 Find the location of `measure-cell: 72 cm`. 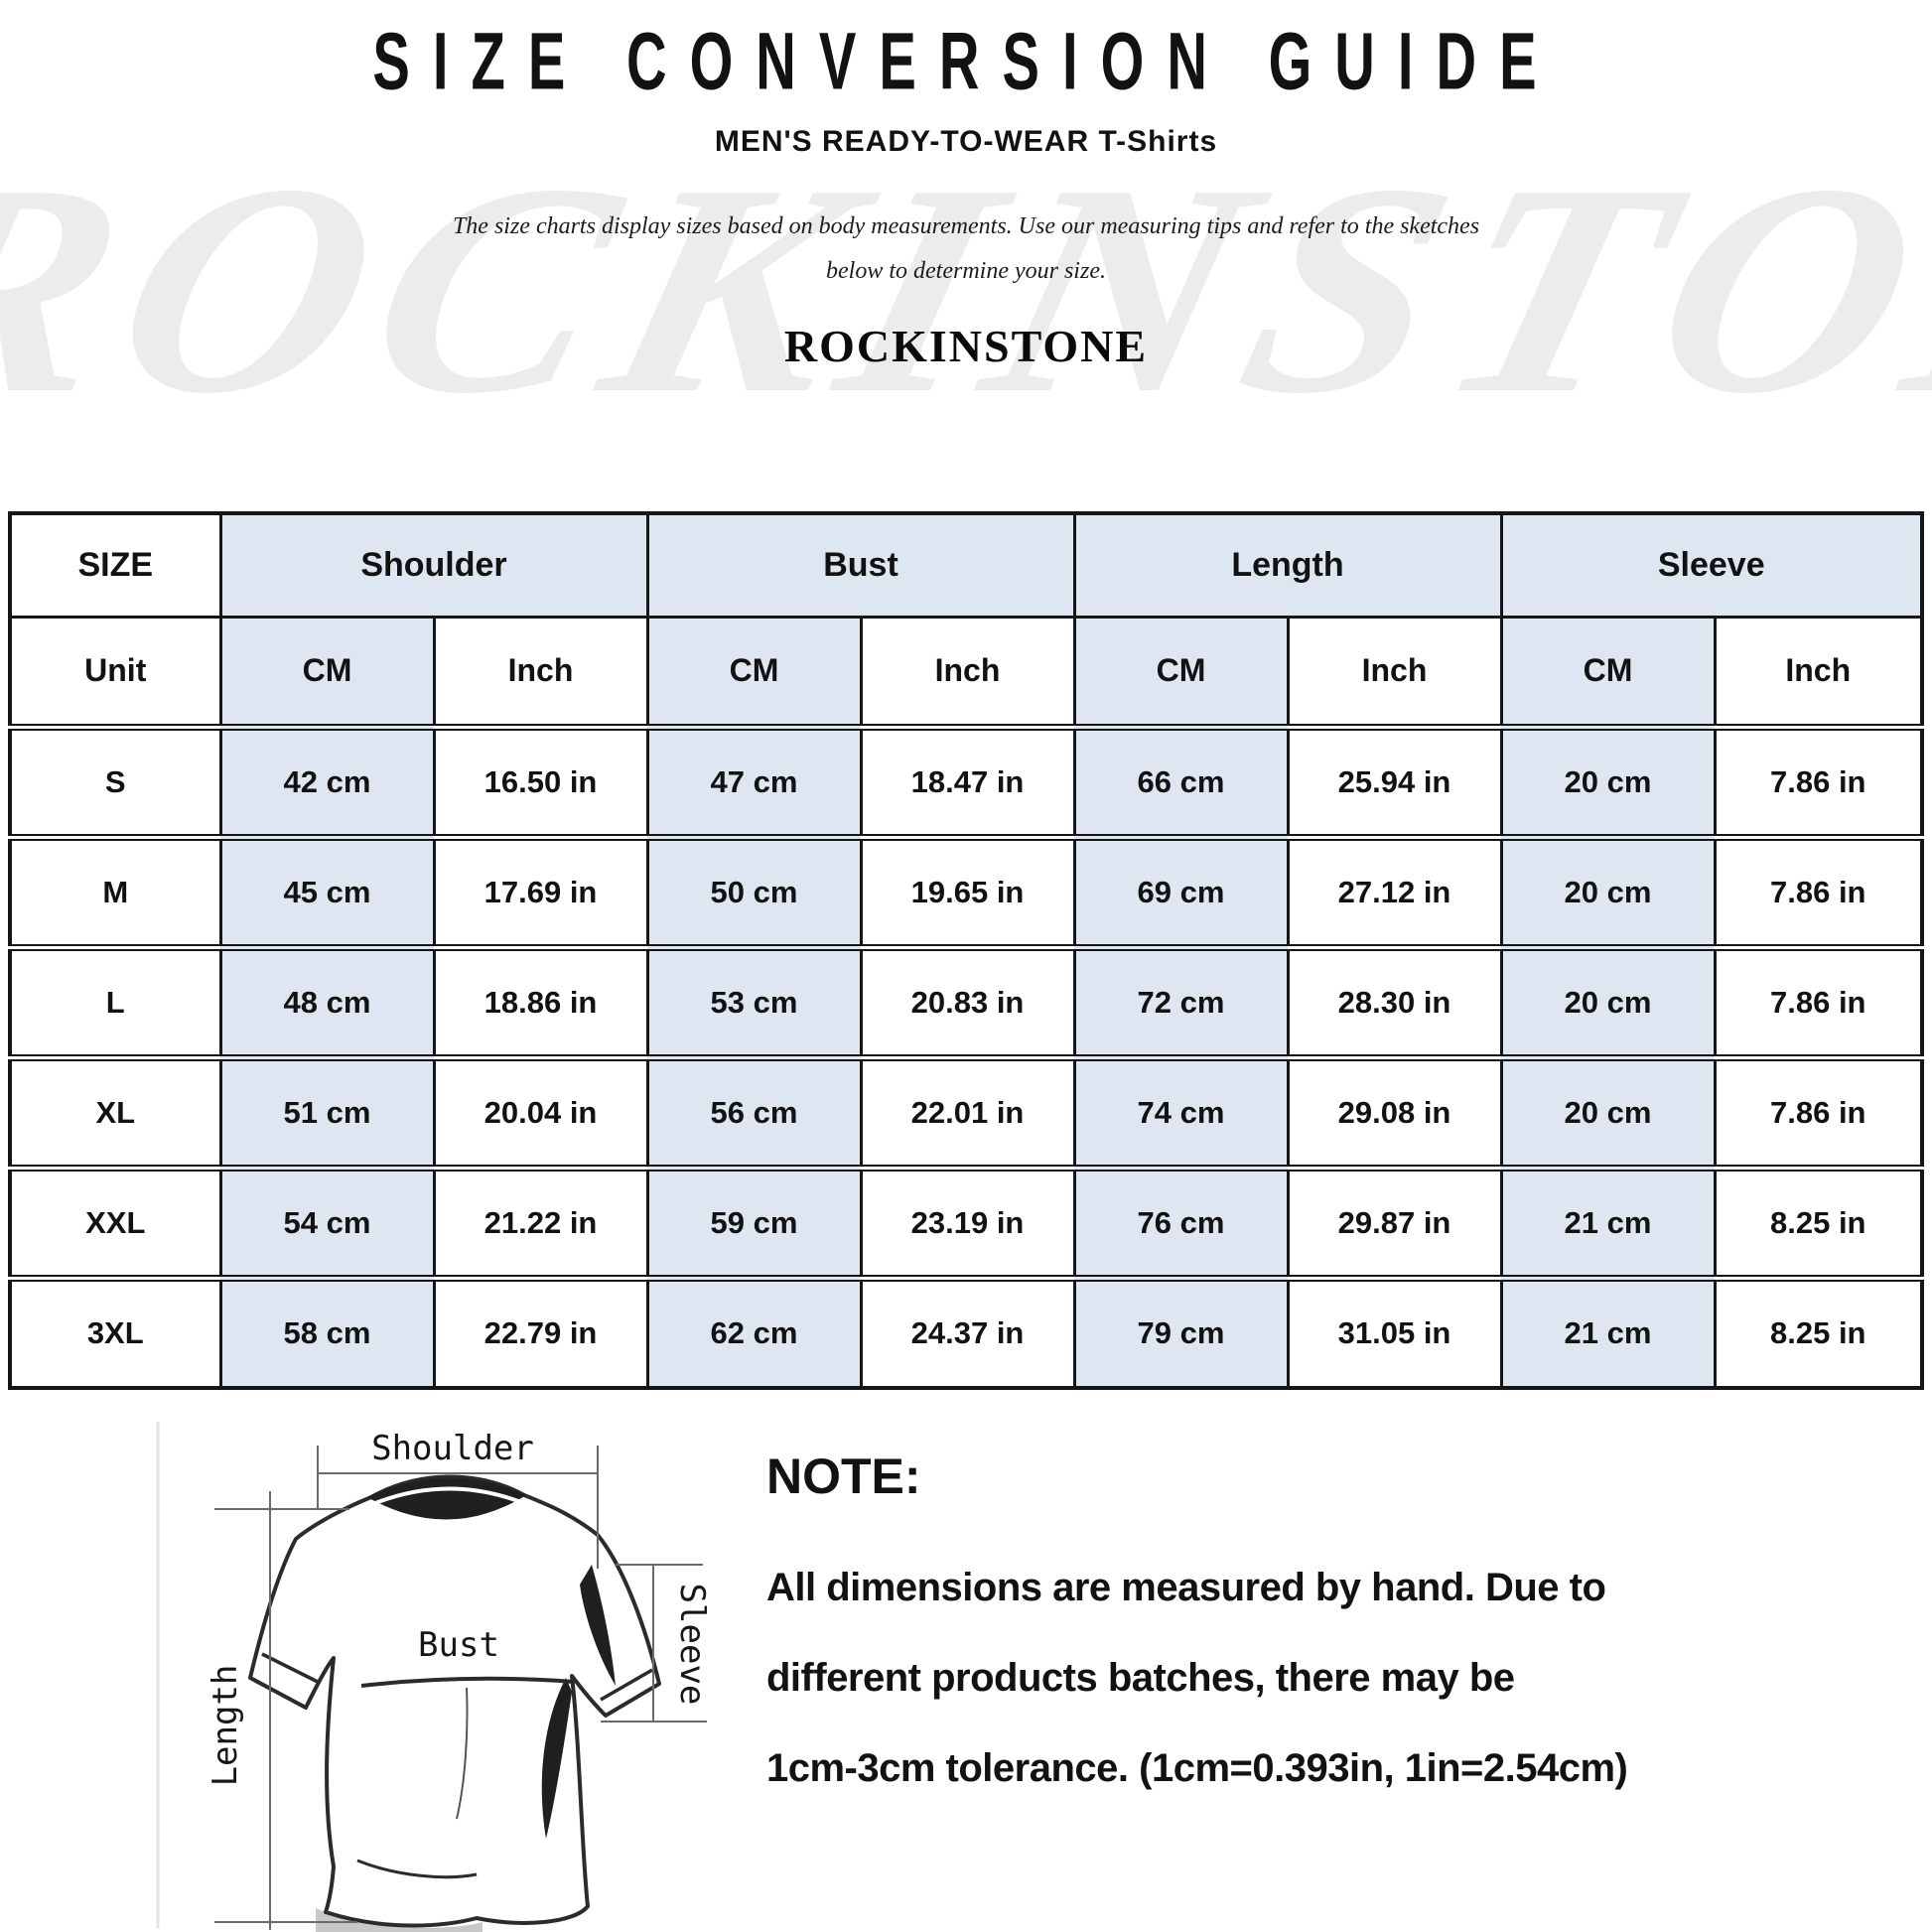

measure-cell: 72 cm is located at coordinates (1181, 1001).